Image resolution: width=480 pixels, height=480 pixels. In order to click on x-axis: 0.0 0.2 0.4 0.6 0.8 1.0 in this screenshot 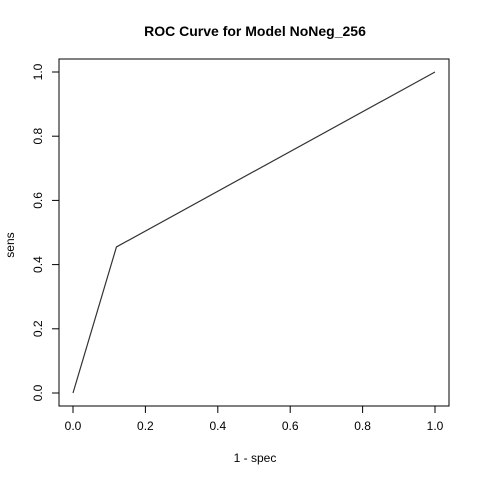, I will do `click(254, 419)`.